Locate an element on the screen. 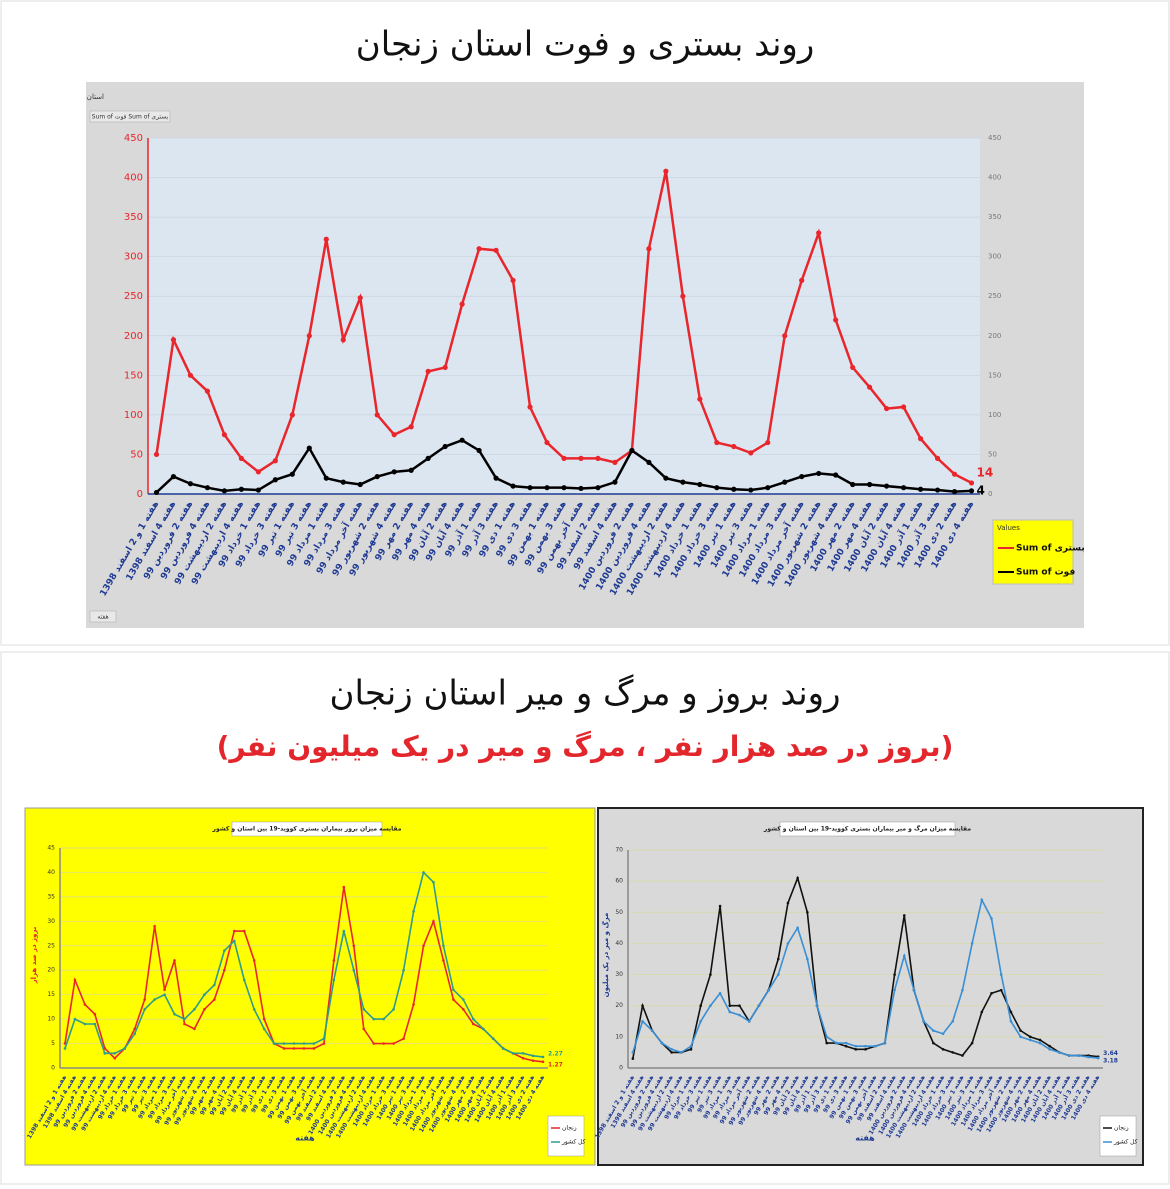  y-tick-label: 250 is located at coordinates (133, 296).